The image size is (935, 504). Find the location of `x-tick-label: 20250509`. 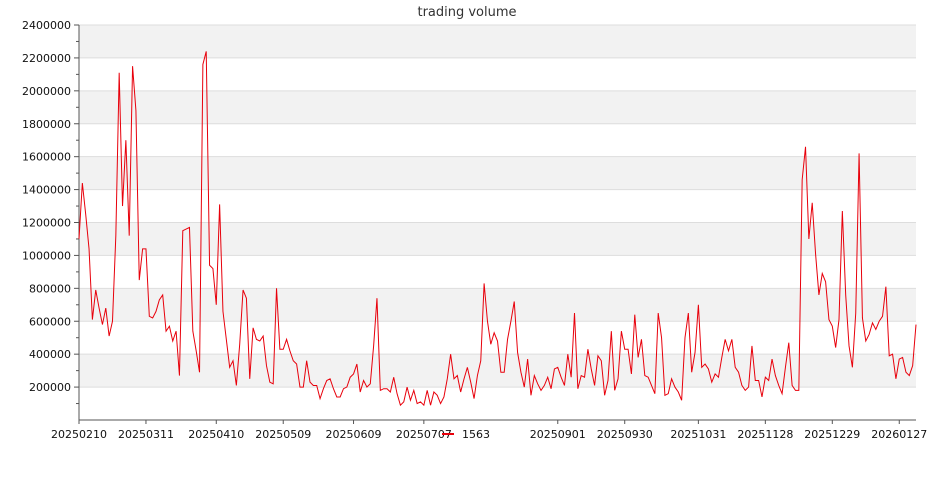

x-tick-label: 20250509 is located at coordinates (283, 434).